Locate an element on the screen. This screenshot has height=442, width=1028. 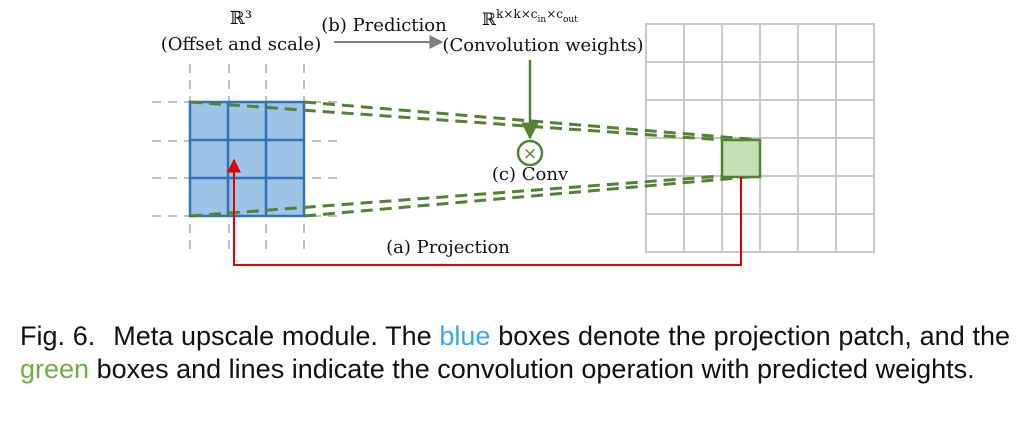
projection-label: (a) Projection is located at coordinates (448, 247).